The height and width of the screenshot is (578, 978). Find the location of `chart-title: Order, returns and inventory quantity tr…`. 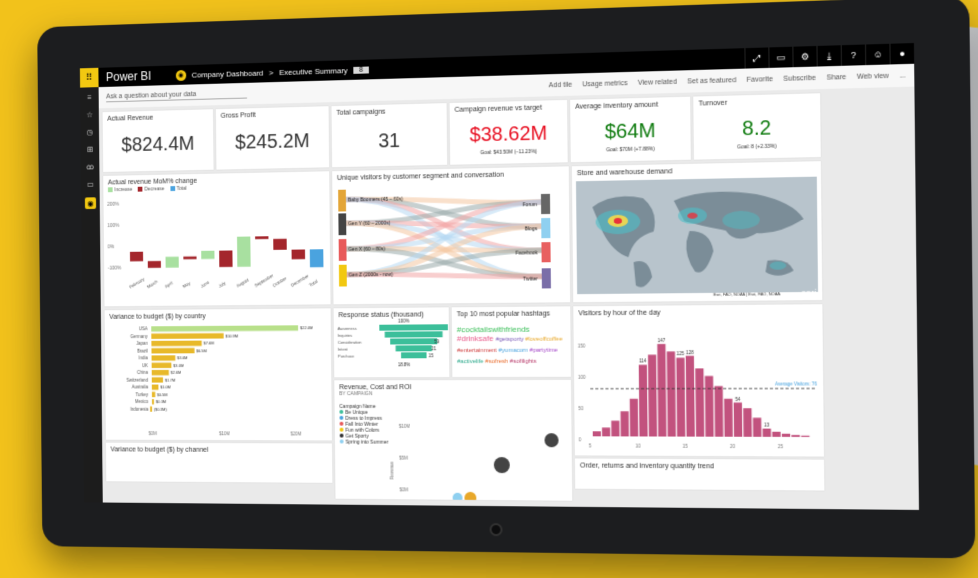

chart-title: Order, returns and inventory quantity tr… is located at coordinates (647, 466).